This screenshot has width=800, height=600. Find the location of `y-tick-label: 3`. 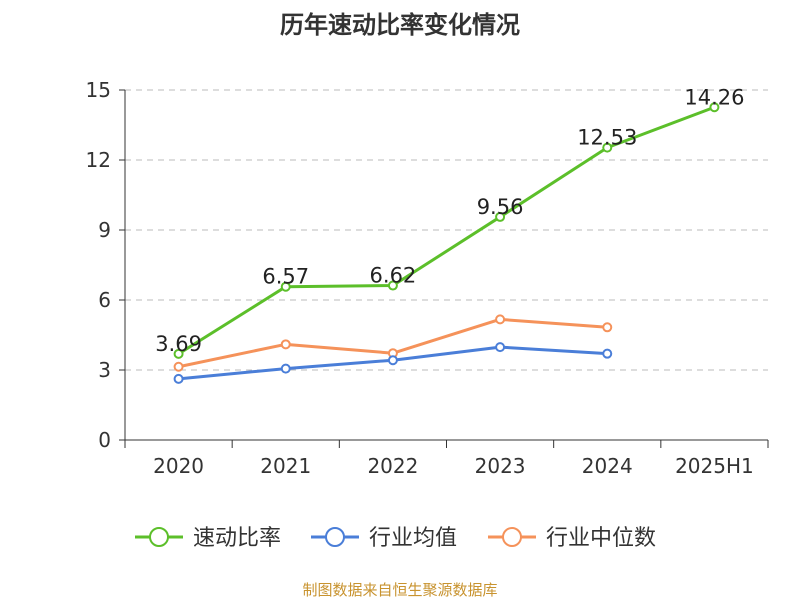

y-tick-label: 3 is located at coordinates (104, 370).